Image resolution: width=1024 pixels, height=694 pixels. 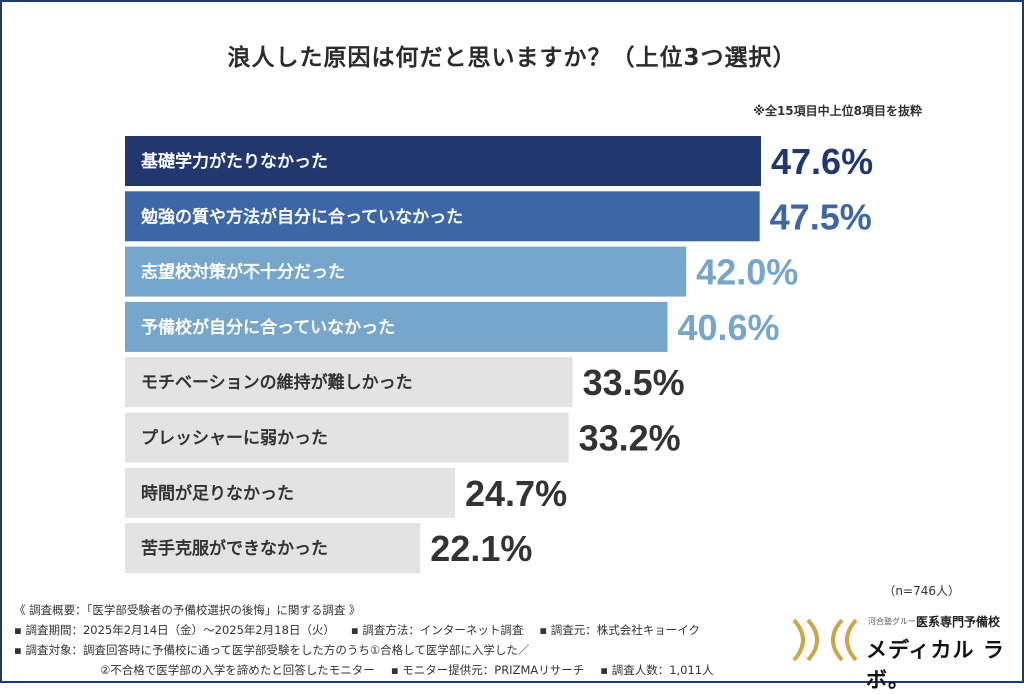 I want to click on chart-title: 浪人した原因は何だと思いますか？（上位3つ選択）, so click(x=512, y=58).